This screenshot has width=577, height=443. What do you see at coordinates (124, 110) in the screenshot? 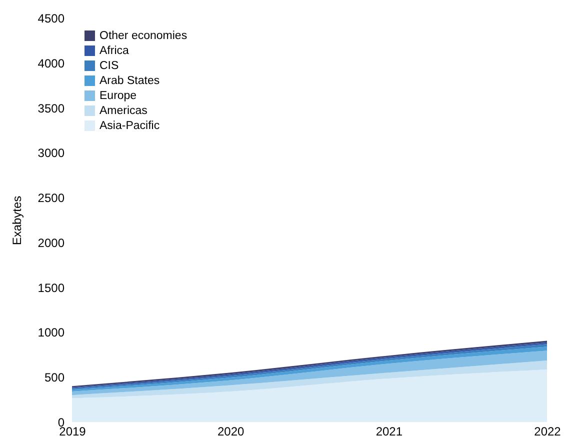
I see `legend-label: Americas` at bounding box center [124, 110].